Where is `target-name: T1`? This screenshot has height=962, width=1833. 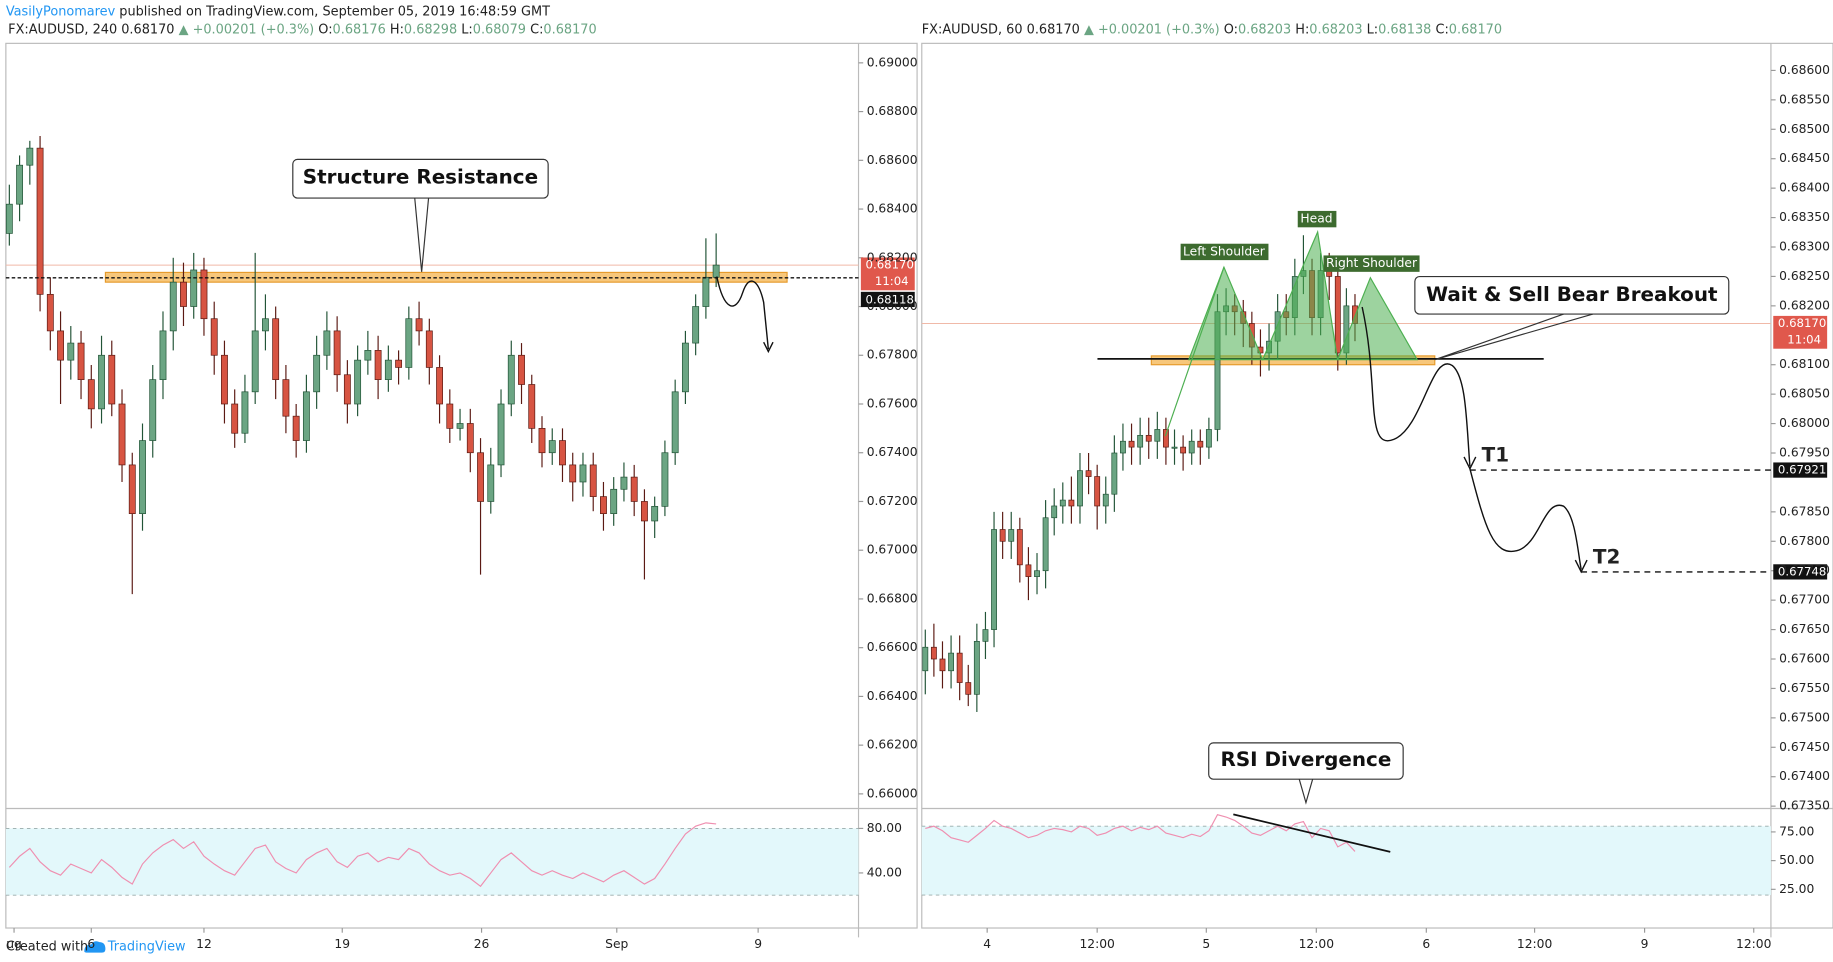 target-name: T1 is located at coordinates (1495, 455).